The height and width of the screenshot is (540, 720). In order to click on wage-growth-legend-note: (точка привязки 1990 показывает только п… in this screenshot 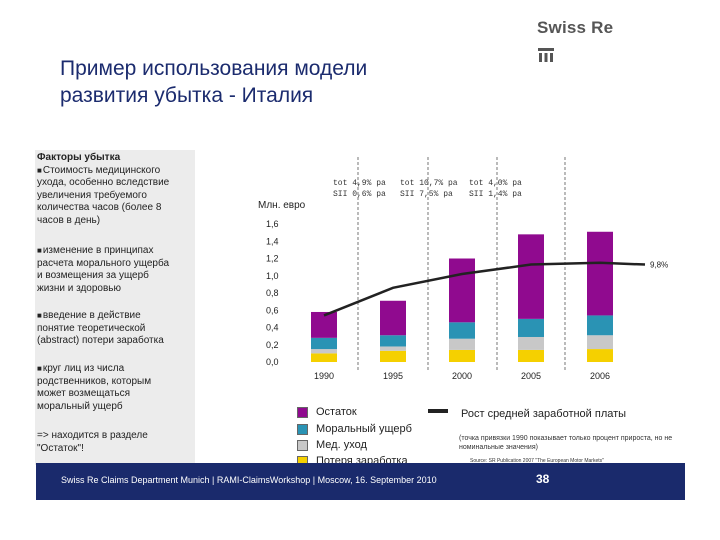, I will do `click(566, 443)`.